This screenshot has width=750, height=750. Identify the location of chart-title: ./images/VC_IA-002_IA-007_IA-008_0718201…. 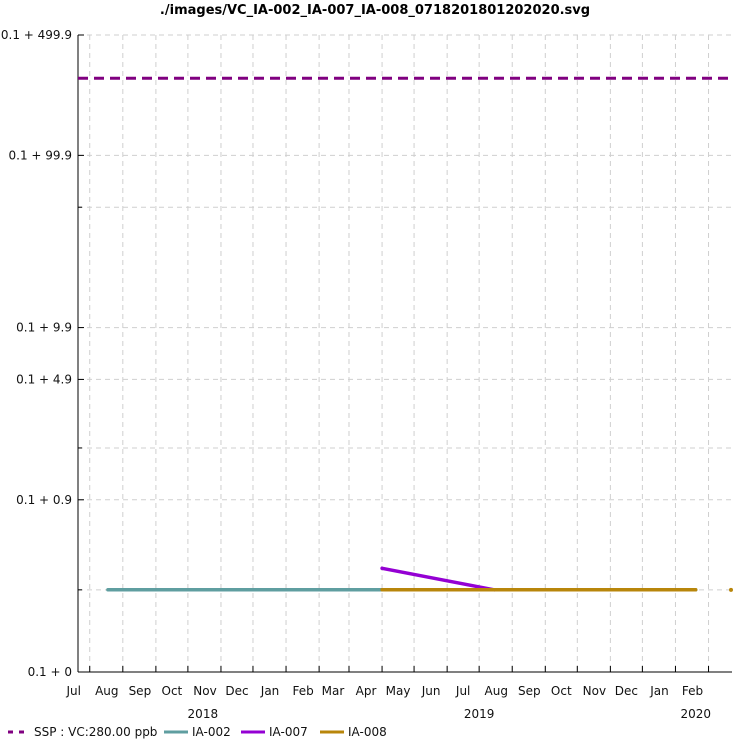
(375, 10).